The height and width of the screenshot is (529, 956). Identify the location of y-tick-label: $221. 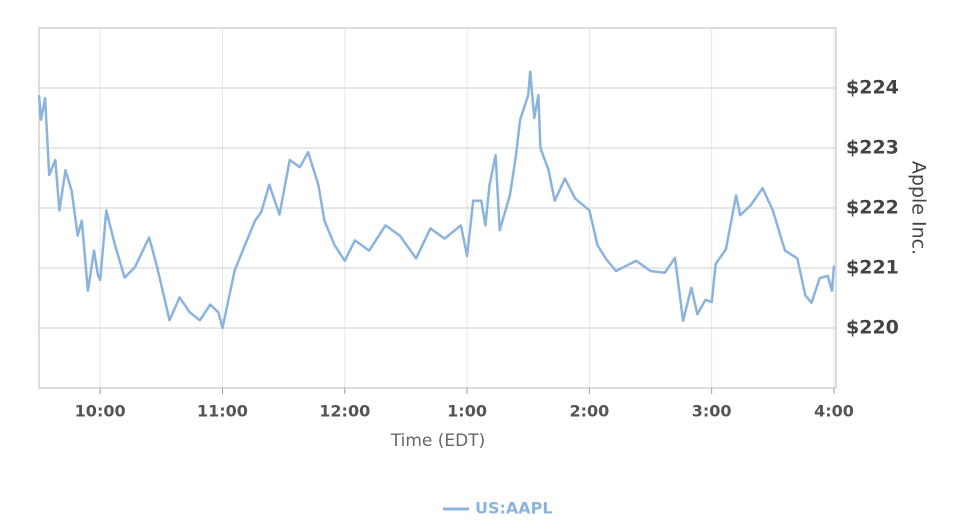
(872, 268).